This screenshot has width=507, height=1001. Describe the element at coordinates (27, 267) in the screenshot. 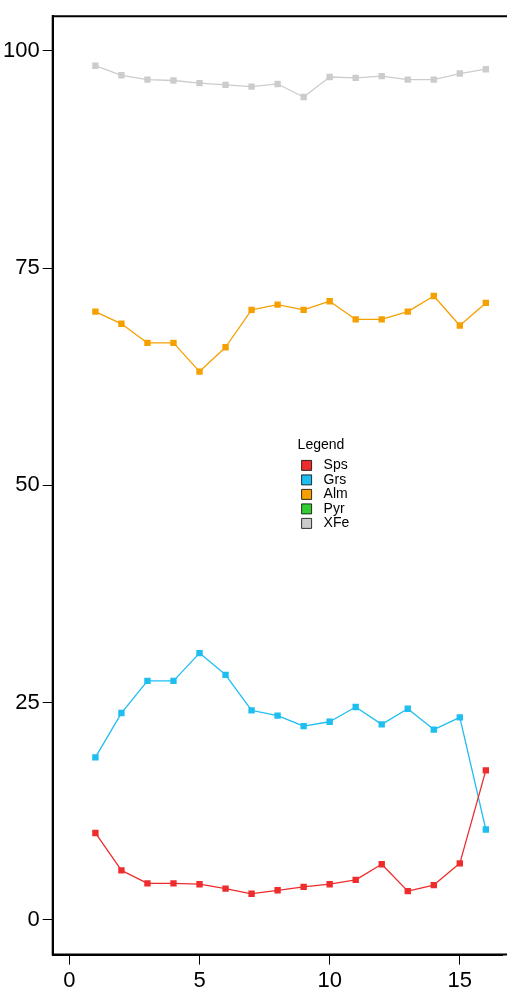

I see `y-tick-label: 75` at that location.